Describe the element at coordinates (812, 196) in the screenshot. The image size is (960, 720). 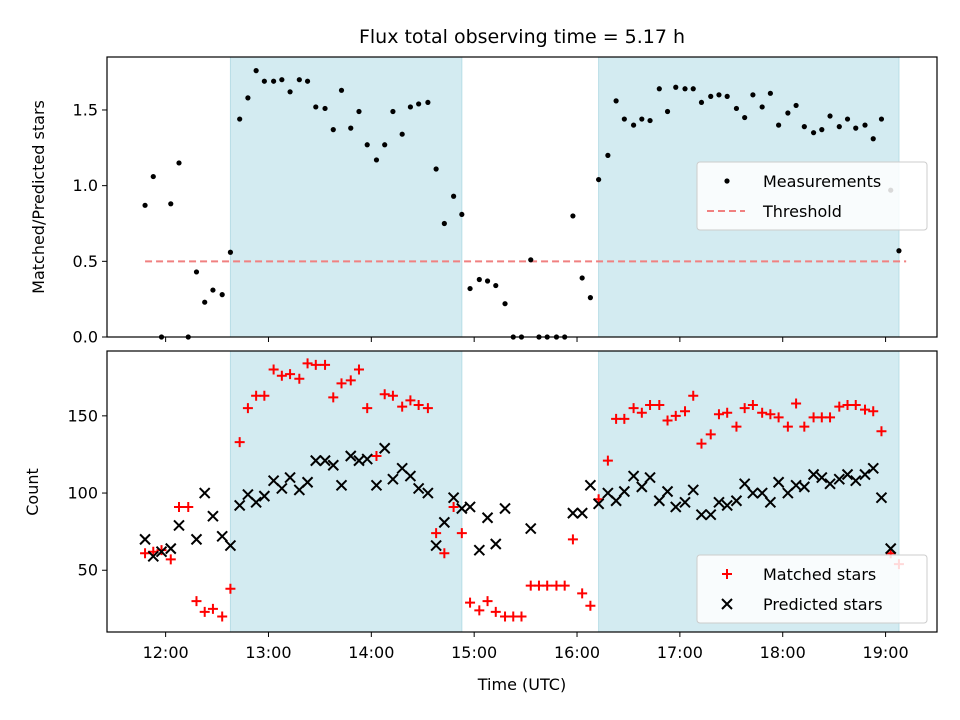
I see `legend-box` at that location.